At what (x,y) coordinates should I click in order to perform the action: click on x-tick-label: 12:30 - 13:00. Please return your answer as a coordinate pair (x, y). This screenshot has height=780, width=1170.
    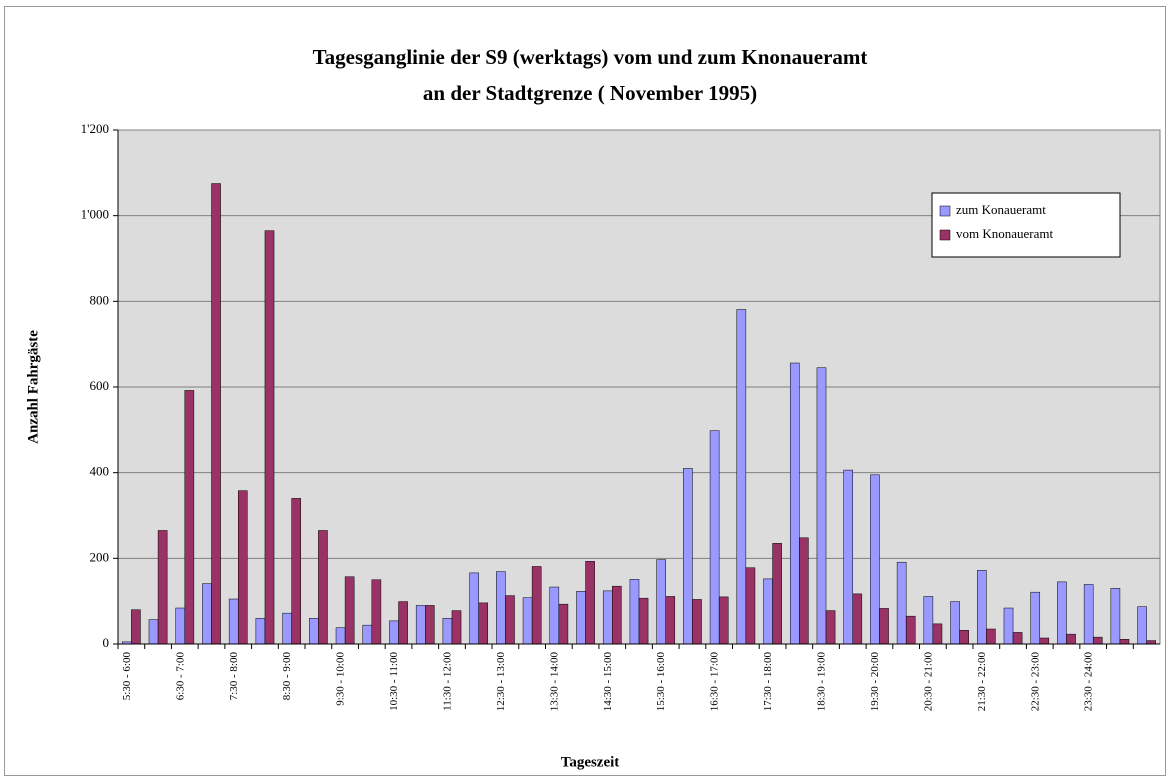
    Looking at the image, I should click on (501, 682).